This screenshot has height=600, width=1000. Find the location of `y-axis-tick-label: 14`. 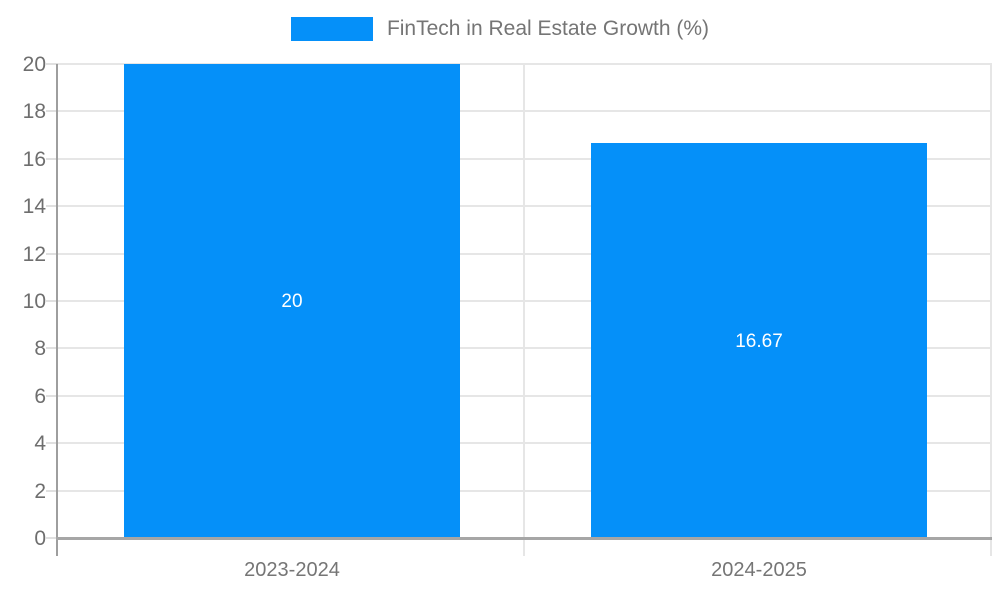

y-axis-tick-label: 14 is located at coordinates (34, 206).